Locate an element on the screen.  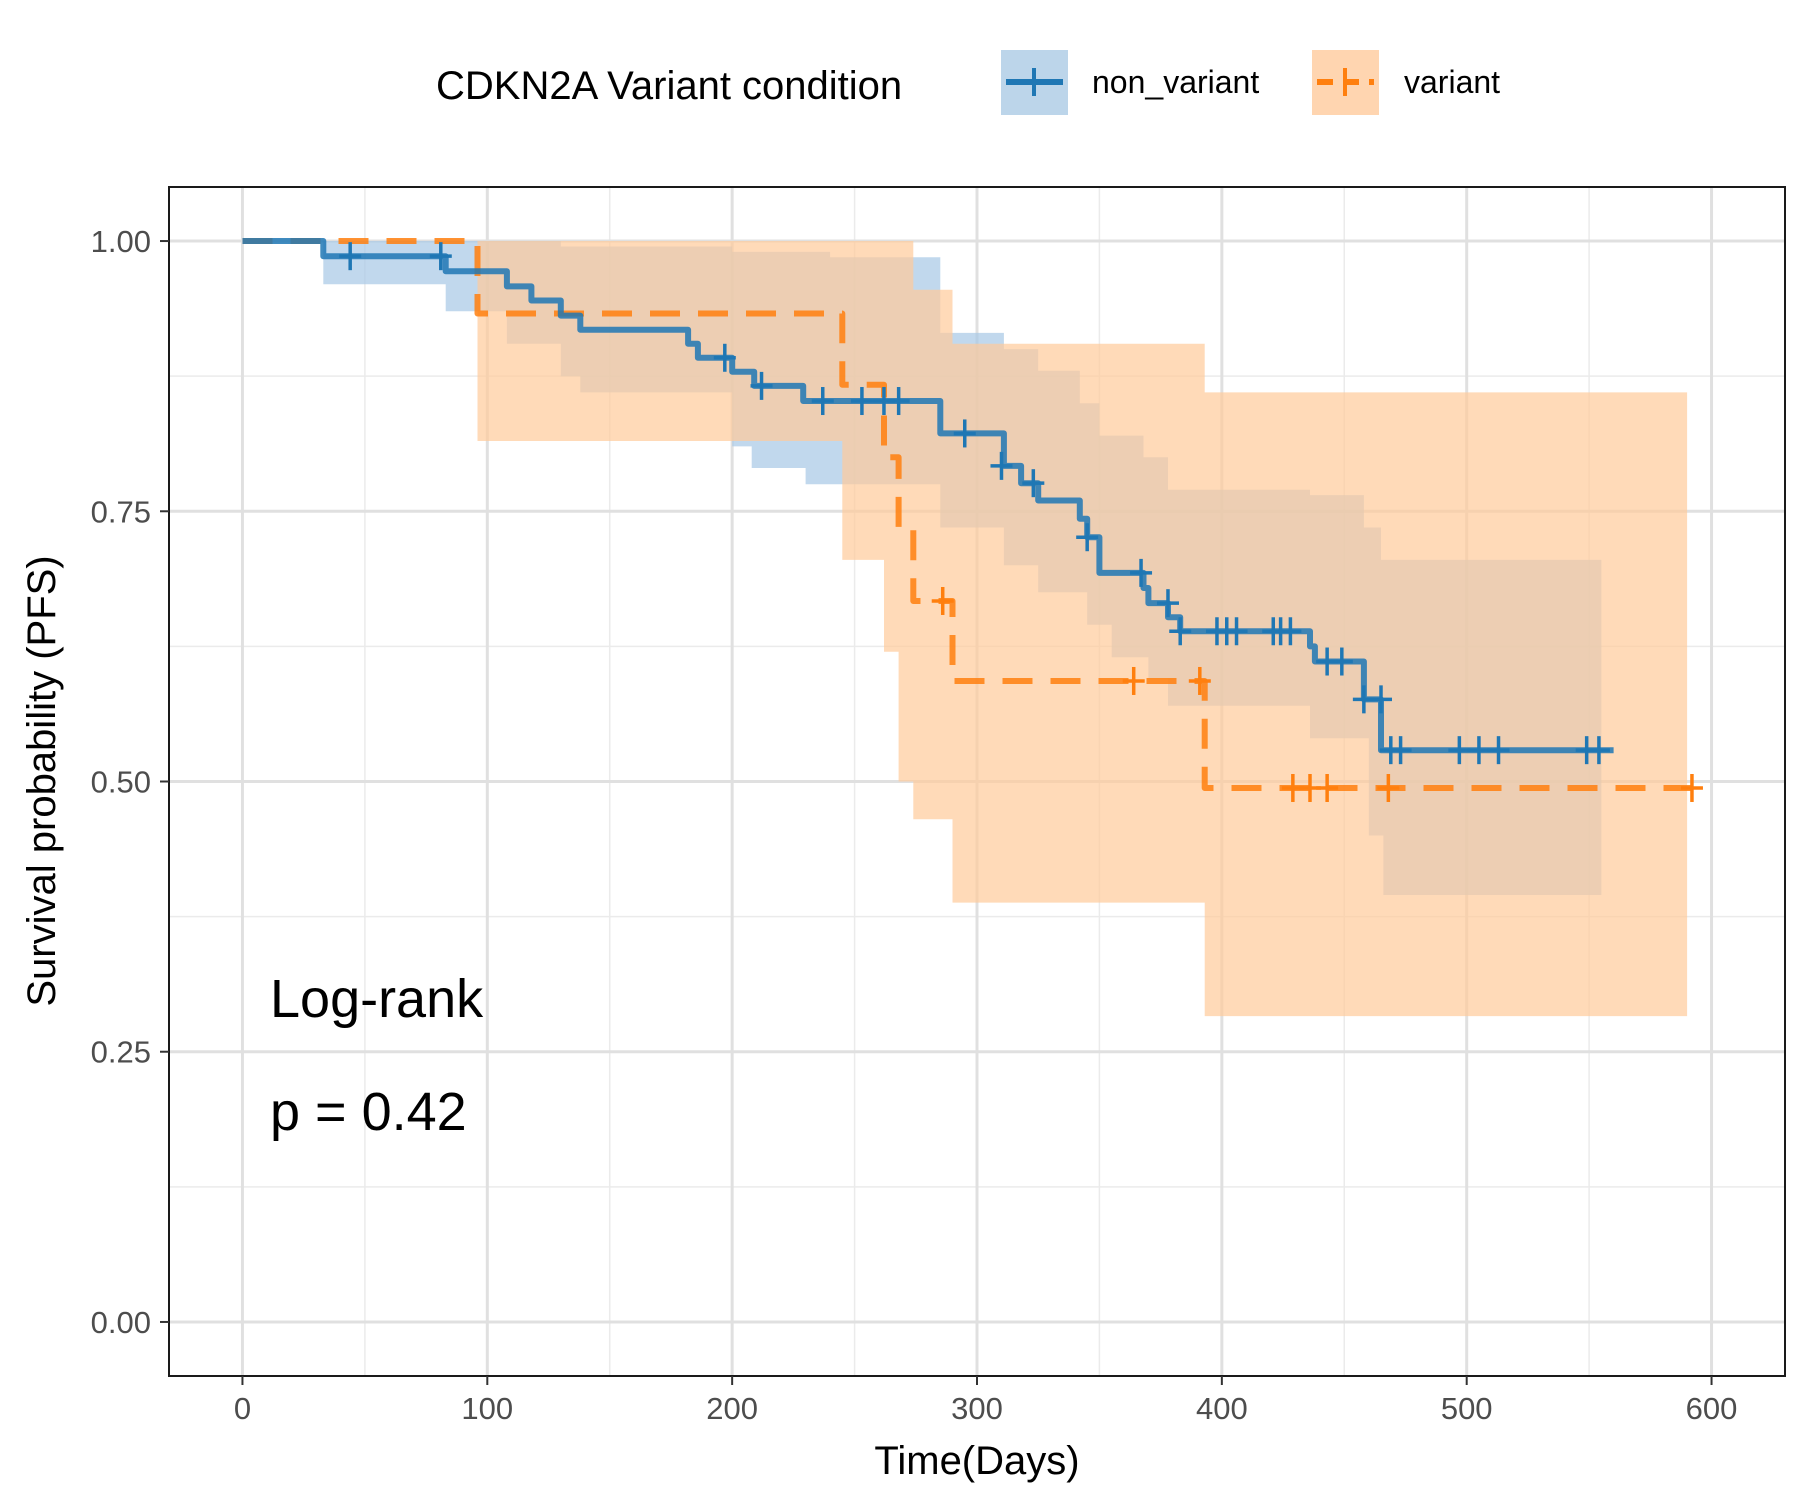
x-tick-label: 300 is located at coordinates (977, 1408).